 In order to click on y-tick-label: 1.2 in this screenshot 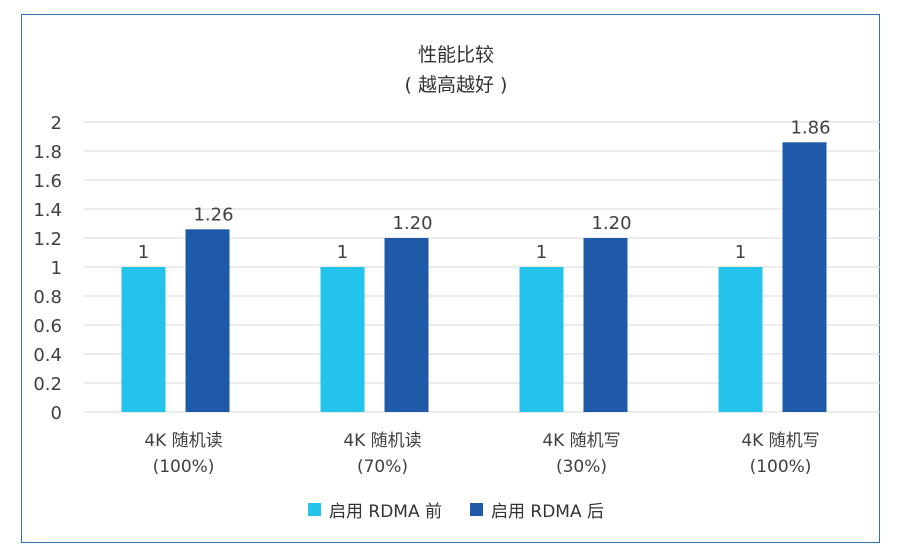, I will do `click(47, 239)`.